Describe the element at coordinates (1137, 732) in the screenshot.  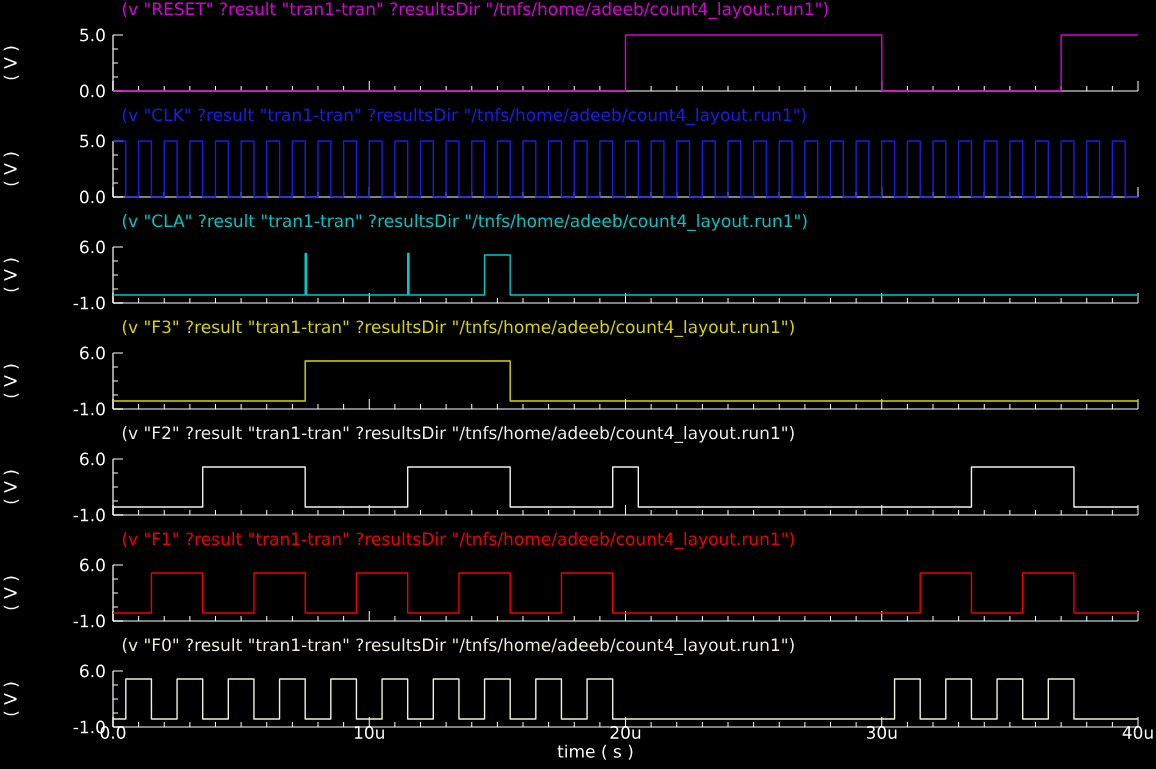
I see `x-tick-label: 40u` at that location.